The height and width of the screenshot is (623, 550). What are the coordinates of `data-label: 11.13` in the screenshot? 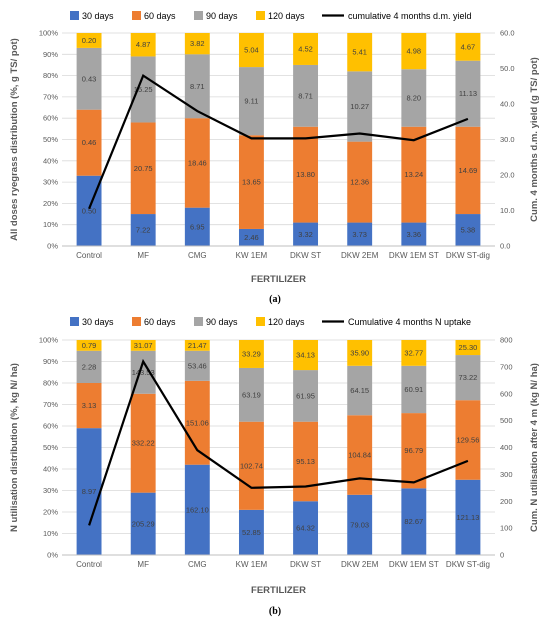 It's located at (468, 93).